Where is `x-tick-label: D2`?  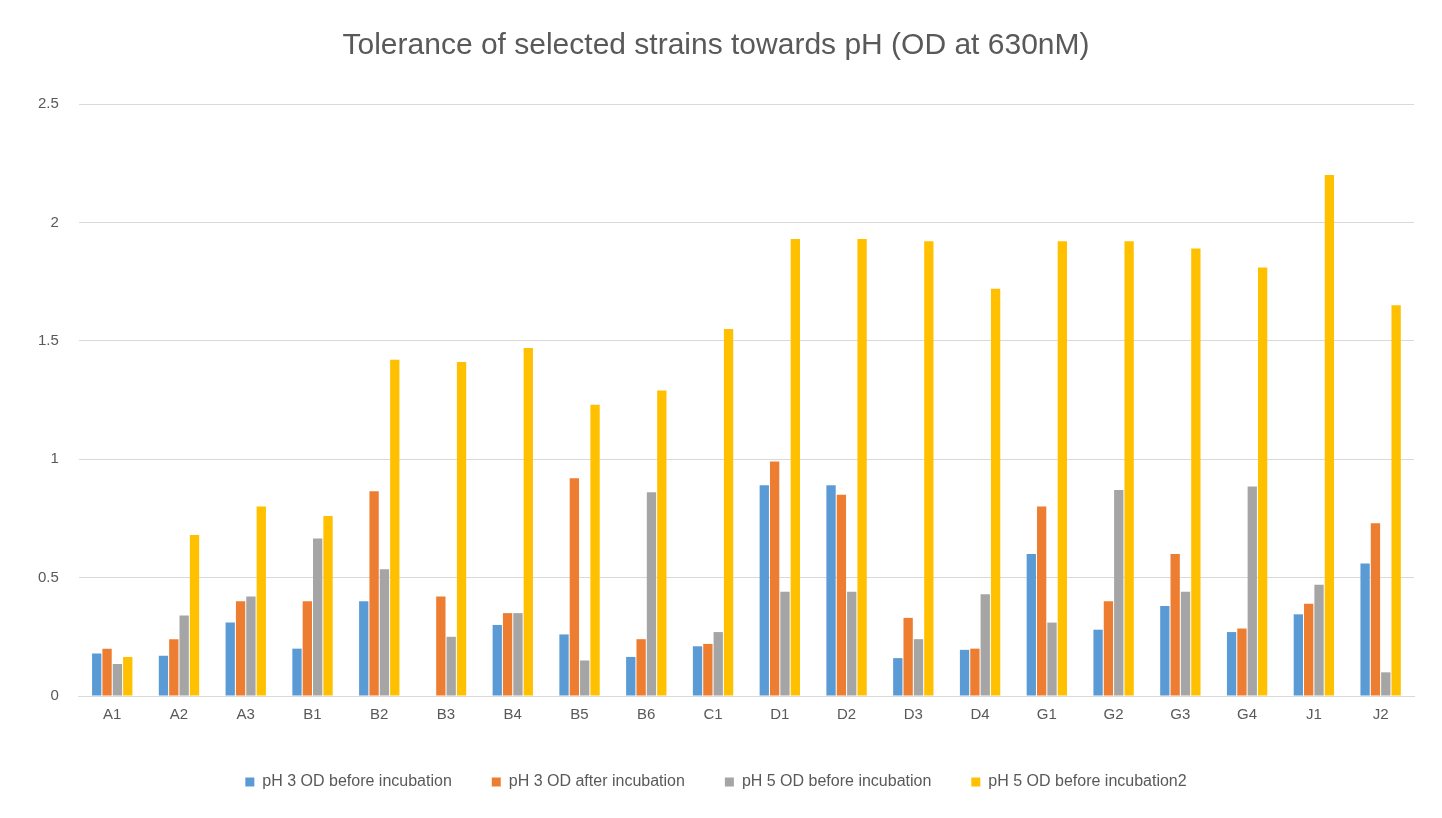
x-tick-label: D2 is located at coordinates (846, 714).